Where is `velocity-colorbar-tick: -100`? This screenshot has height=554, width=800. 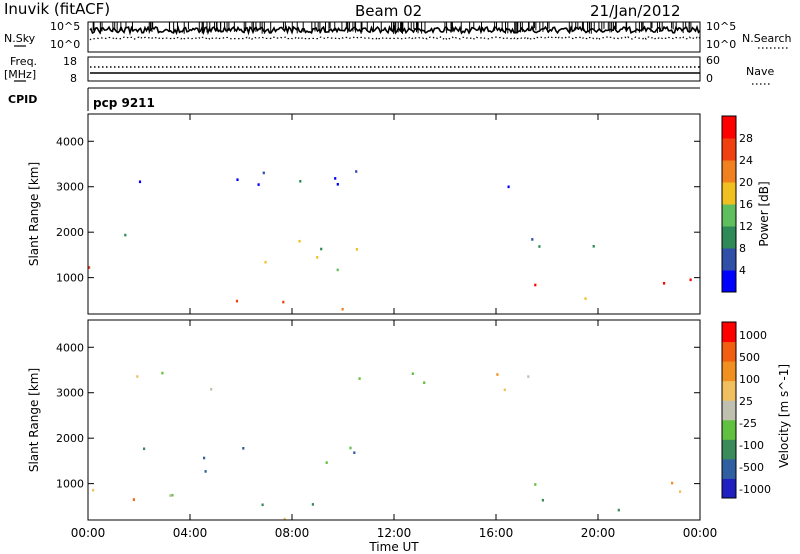
velocity-colorbar-tick: -100 is located at coordinates (751, 445).